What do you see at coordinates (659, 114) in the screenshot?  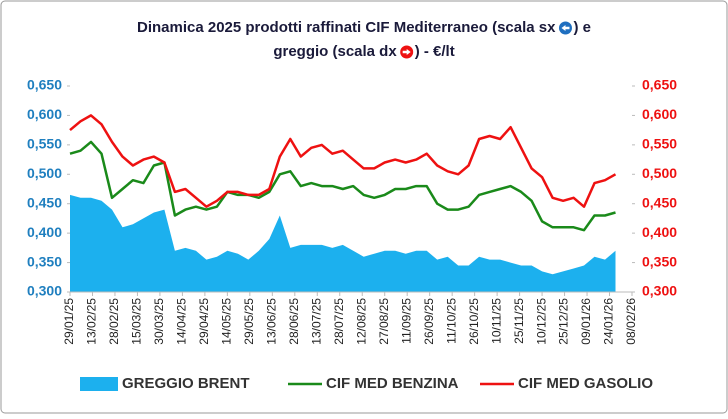 I see `y2-tick-label: 0,600` at bounding box center [659, 114].